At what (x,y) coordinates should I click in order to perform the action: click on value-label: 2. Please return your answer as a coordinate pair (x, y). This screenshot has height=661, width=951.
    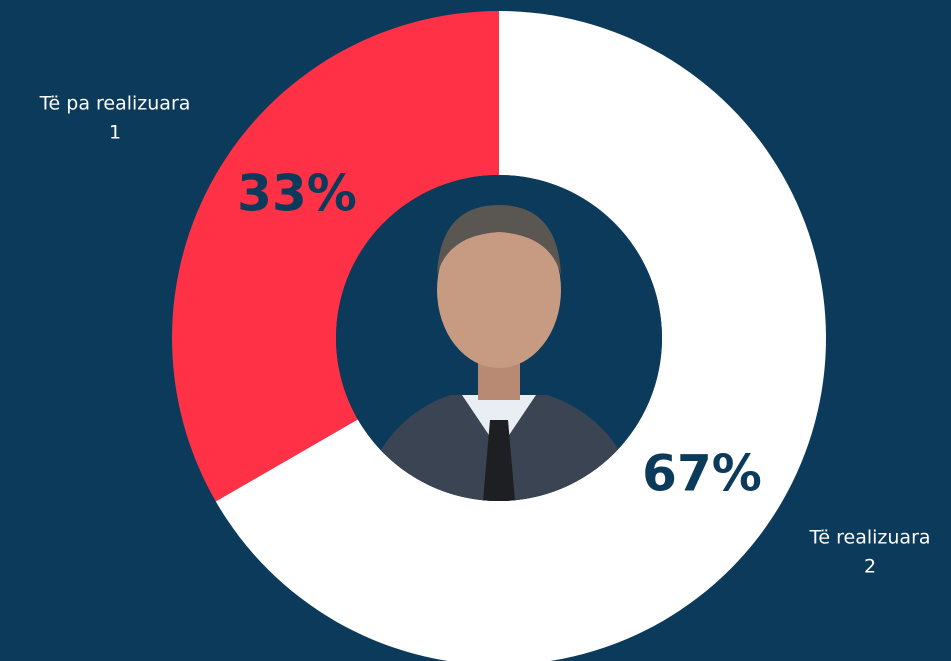
    Looking at the image, I should click on (870, 567).